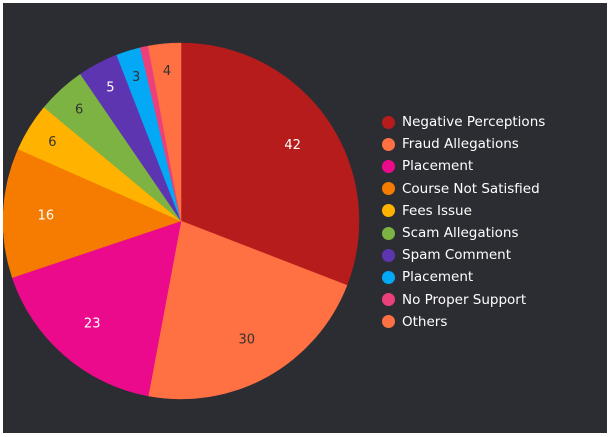  I want to click on legend-label: No Proper Support, so click(464, 299).